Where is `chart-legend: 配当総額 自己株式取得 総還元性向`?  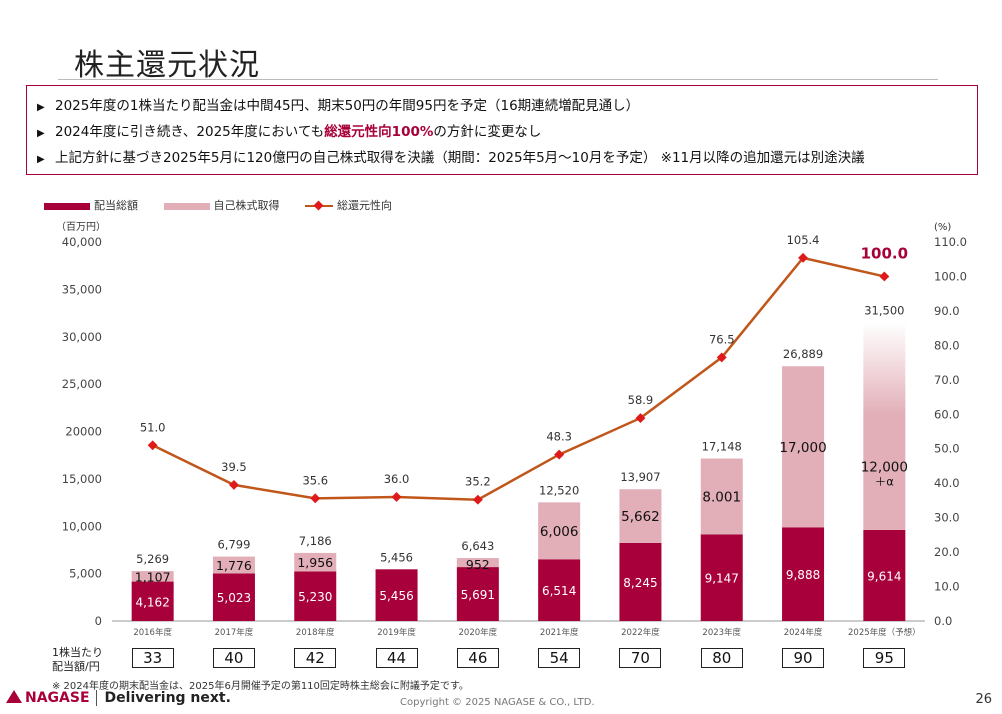 chart-legend: 配当総額 自己株式取得 総還元性向 is located at coordinates (229, 205).